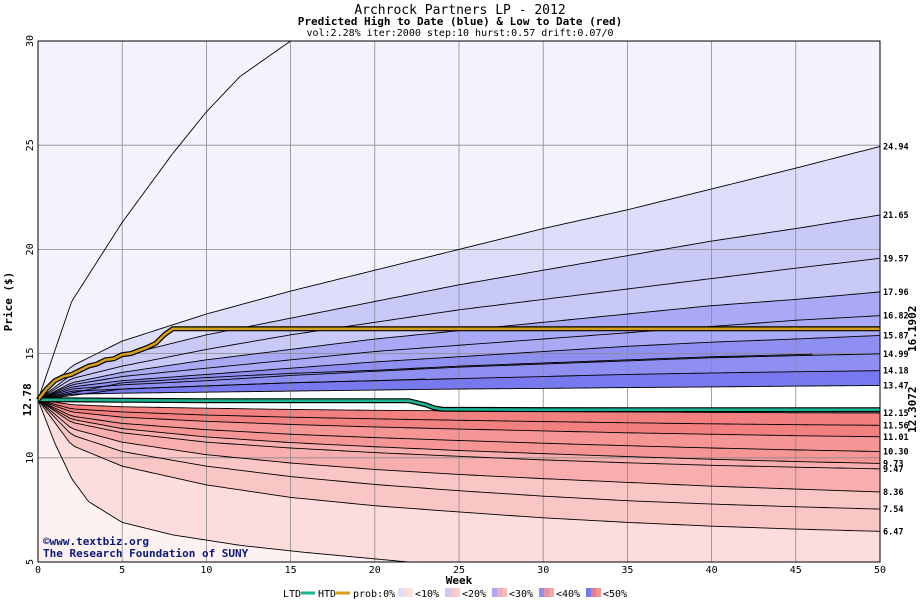 The image size is (920, 600). Describe the element at coordinates (327, 594) in the screenshot. I see `legend-htd-label: HTD` at that location.